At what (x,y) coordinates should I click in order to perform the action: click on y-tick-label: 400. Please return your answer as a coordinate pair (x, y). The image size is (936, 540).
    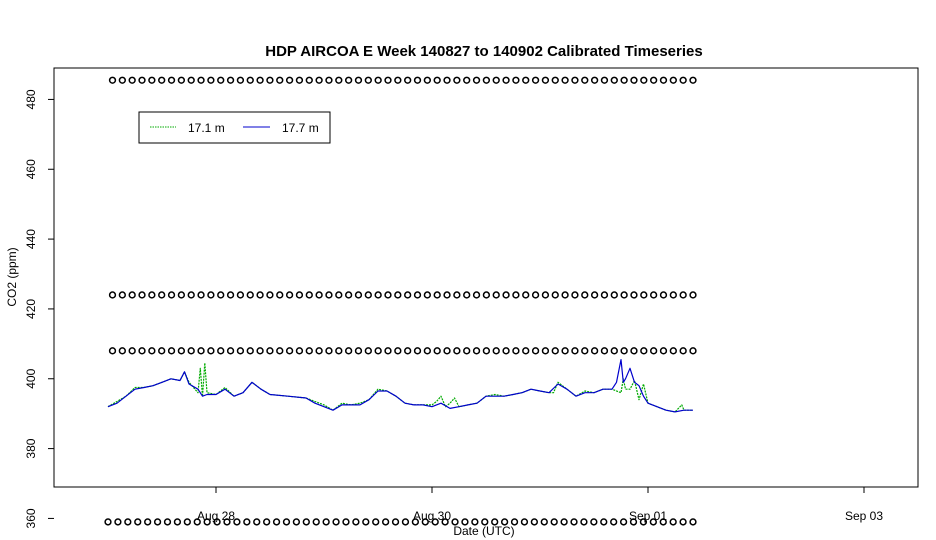
    Looking at the image, I should click on (31, 378).